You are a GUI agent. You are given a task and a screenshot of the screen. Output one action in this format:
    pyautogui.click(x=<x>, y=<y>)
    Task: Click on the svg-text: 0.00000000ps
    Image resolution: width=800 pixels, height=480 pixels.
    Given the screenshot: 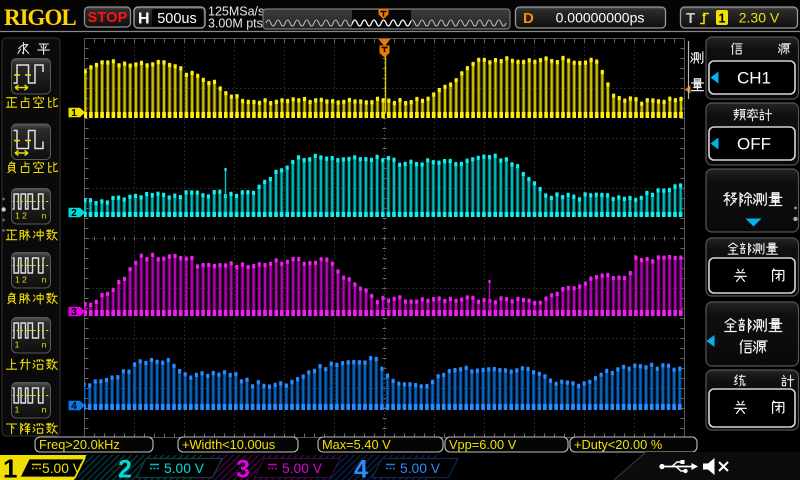 What is the action you would take?
    pyautogui.click(x=600, y=18)
    